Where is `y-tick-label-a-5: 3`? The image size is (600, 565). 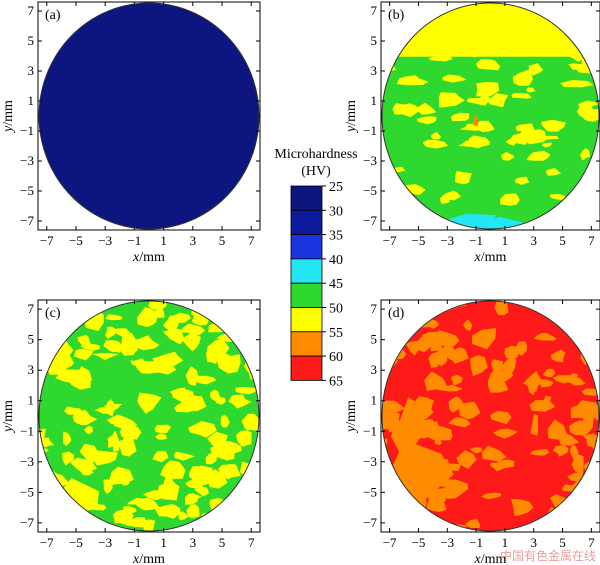 y-tick-label-a-5: 3 is located at coordinates (31, 70).